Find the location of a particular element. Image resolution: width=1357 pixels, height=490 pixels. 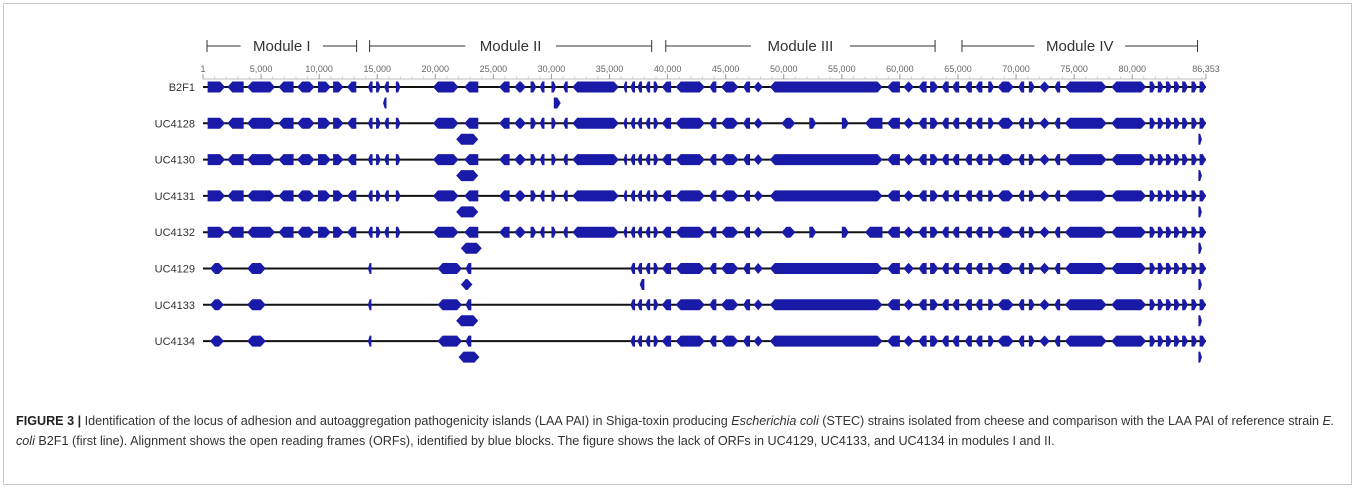

axis-tick-label: 40,000 is located at coordinates (668, 69).